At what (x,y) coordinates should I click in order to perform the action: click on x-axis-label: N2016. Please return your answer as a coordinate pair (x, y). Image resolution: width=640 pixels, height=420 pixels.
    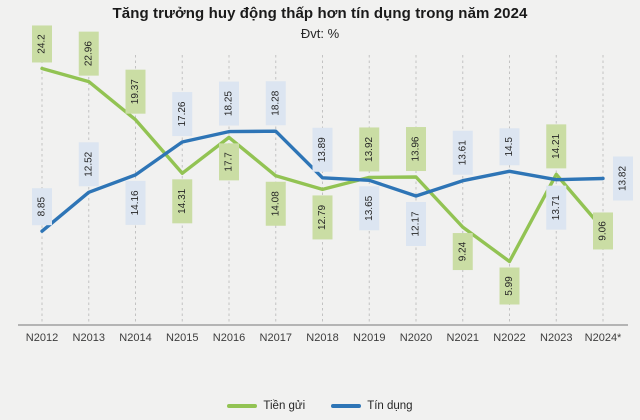
    Looking at the image, I should click on (229, 338).